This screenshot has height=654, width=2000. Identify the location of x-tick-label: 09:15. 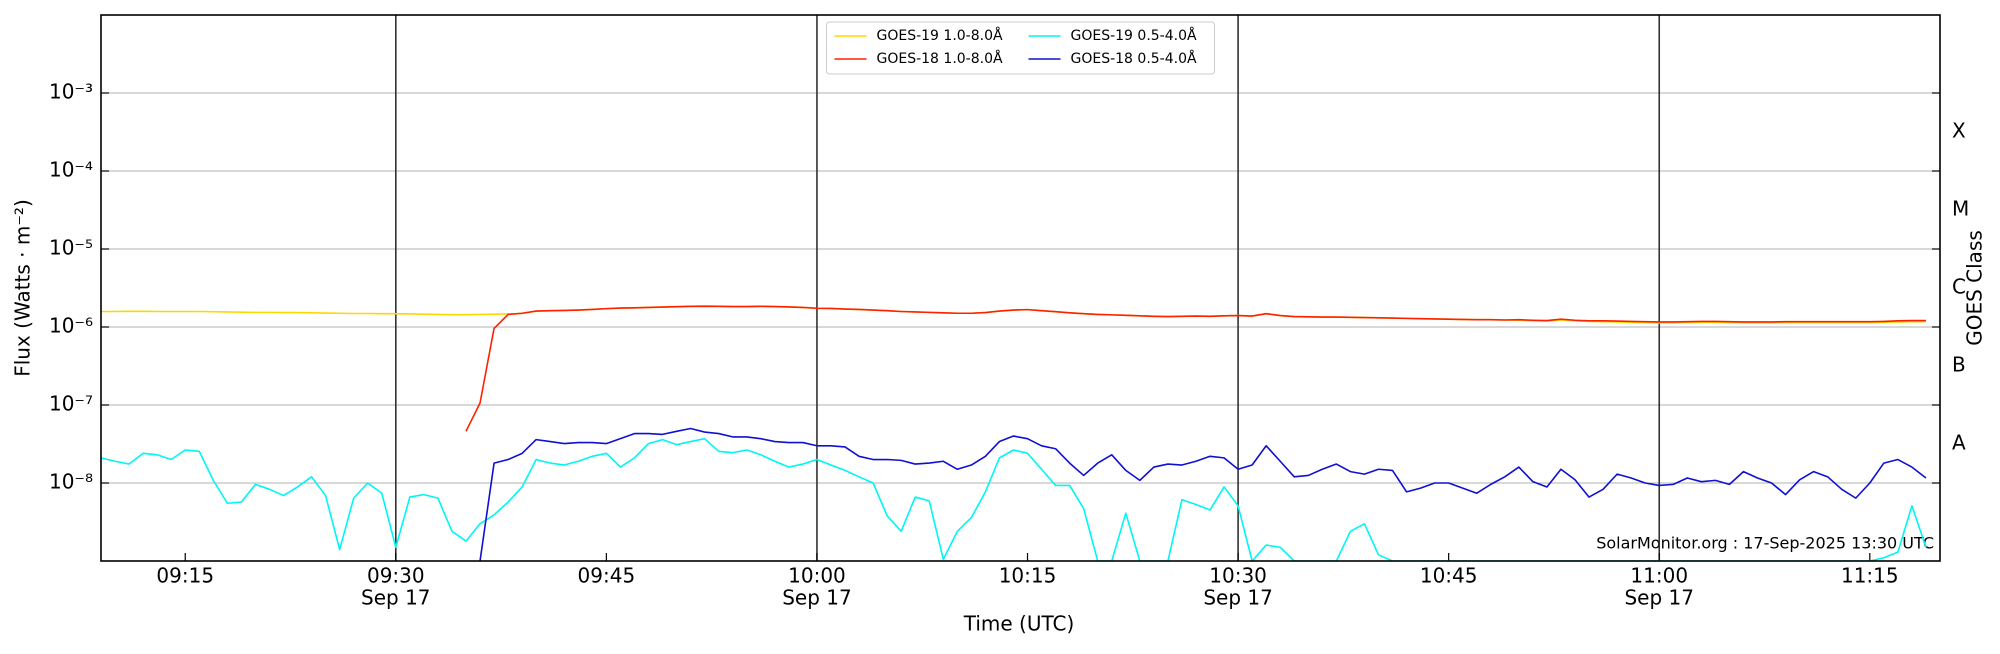
(185, 576).